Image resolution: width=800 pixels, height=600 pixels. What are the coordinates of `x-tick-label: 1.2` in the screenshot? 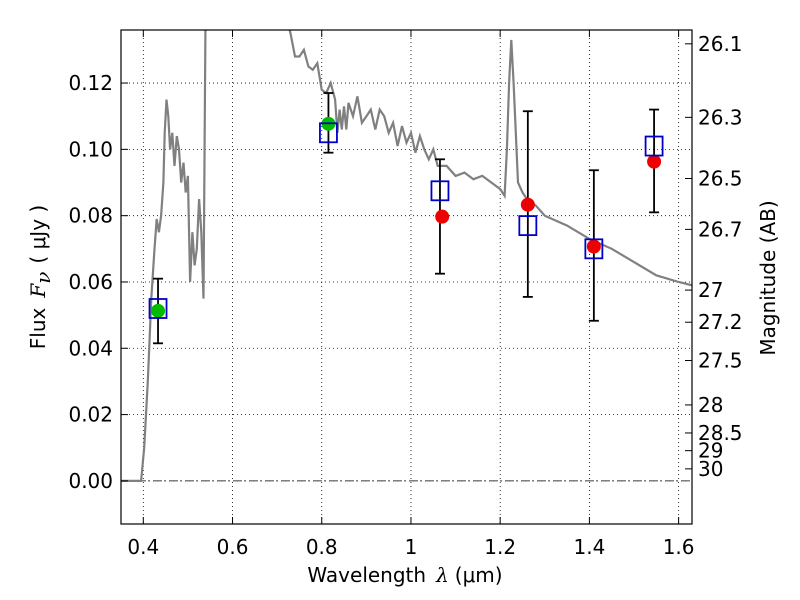 It's located at (500, 547).